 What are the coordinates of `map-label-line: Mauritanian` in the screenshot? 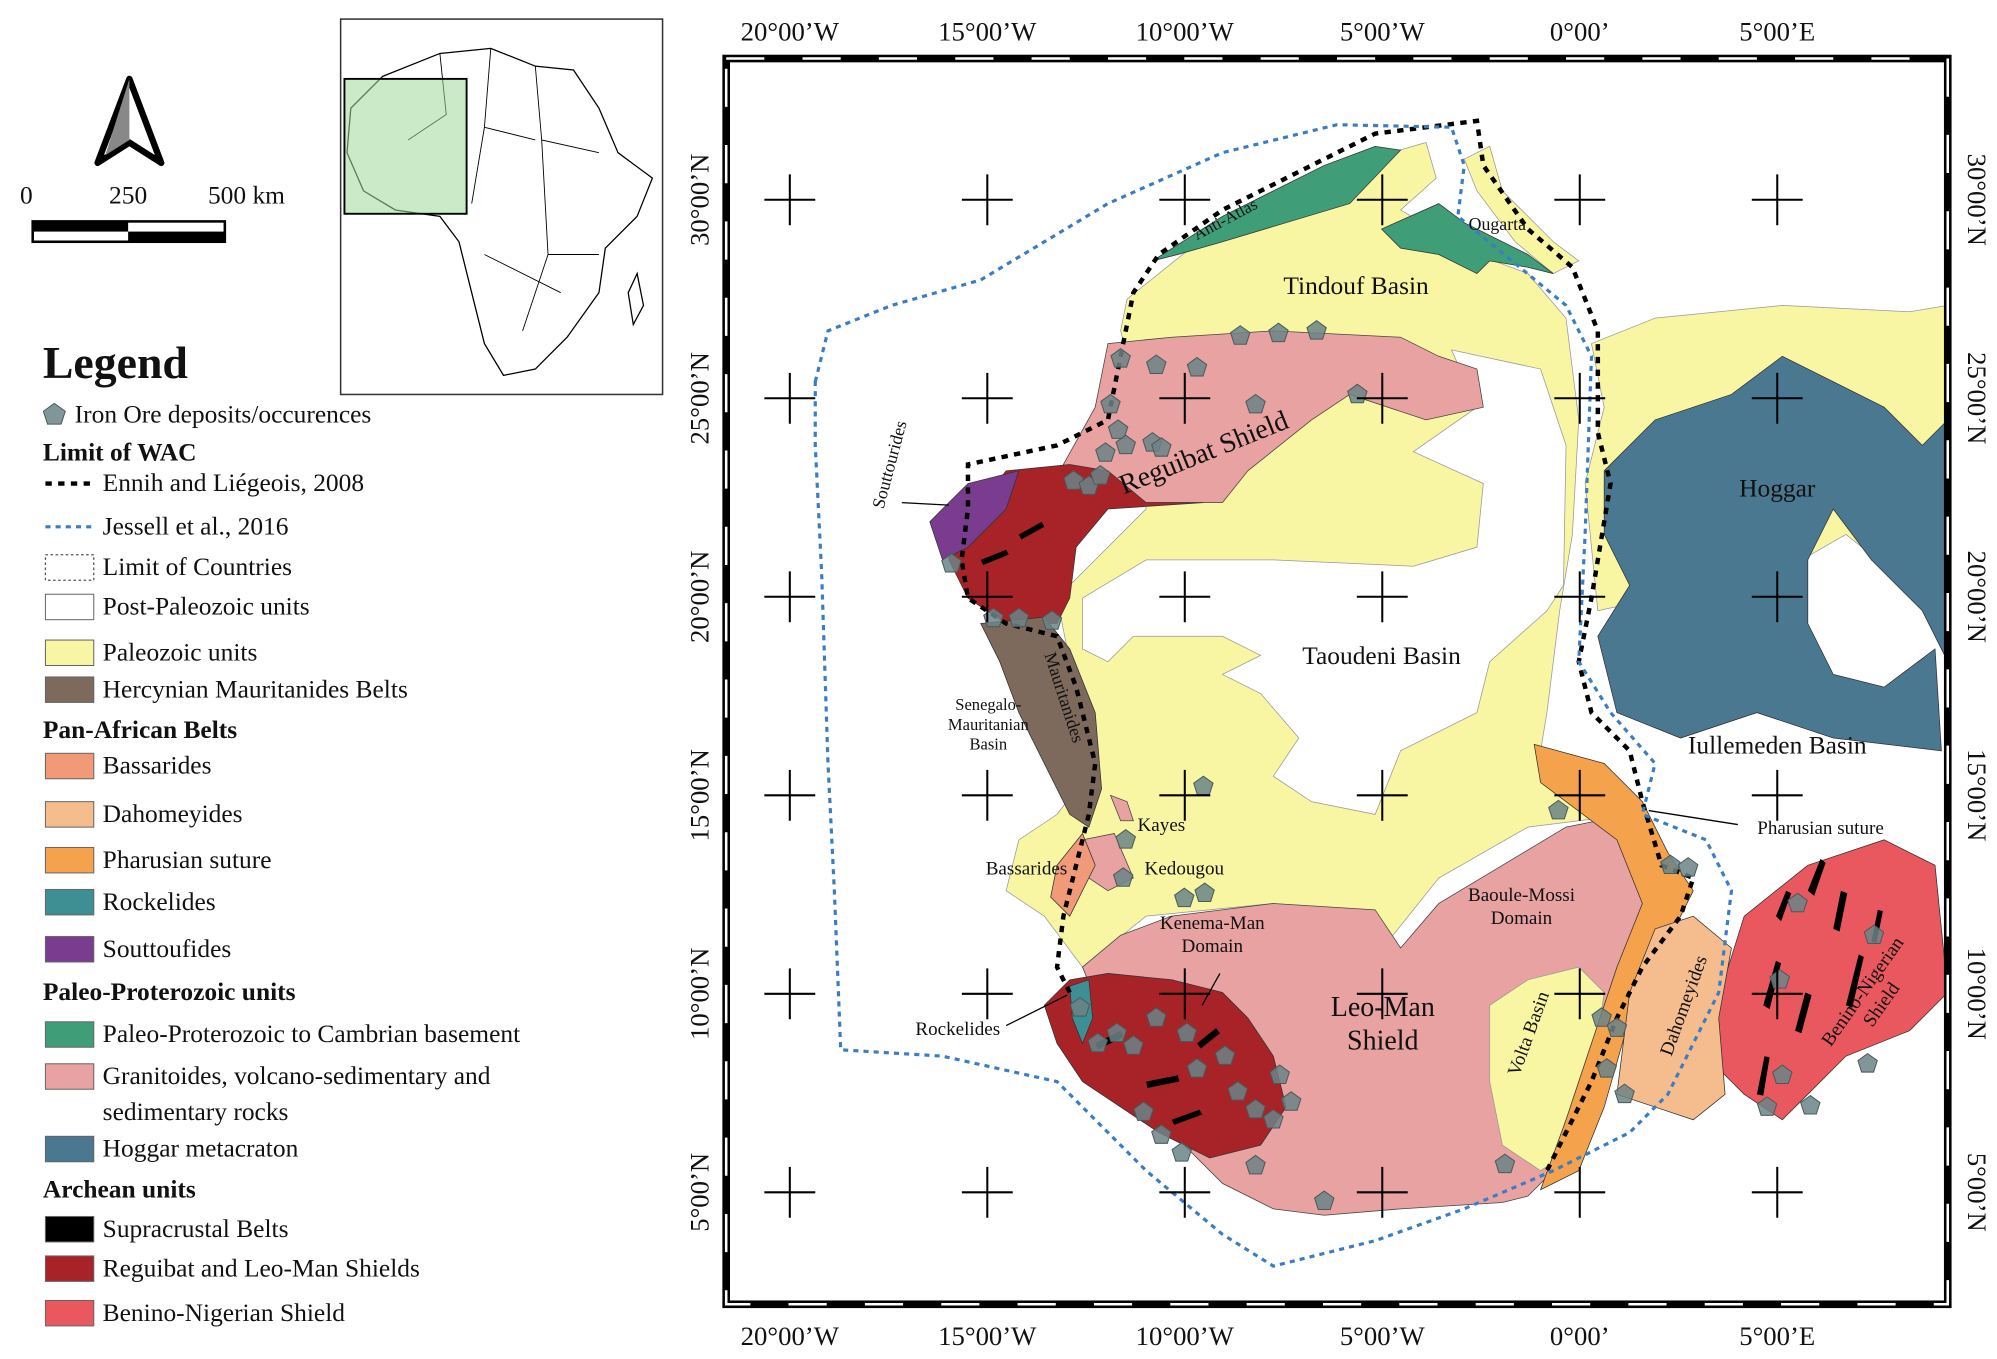 It's located at (989, 724).